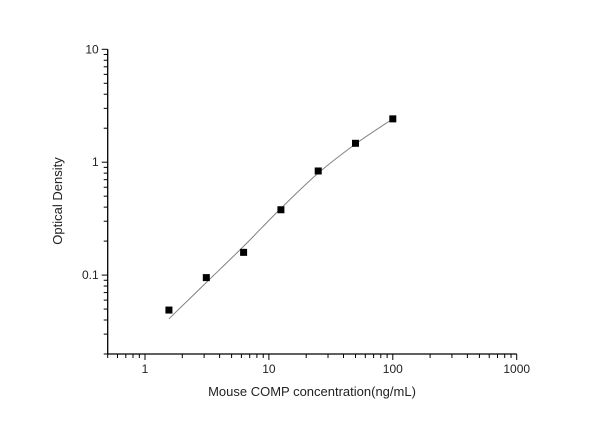 This screenshot has height=424, width=600. I want to click on y-tick-label: 0.1, so click(90, 275).